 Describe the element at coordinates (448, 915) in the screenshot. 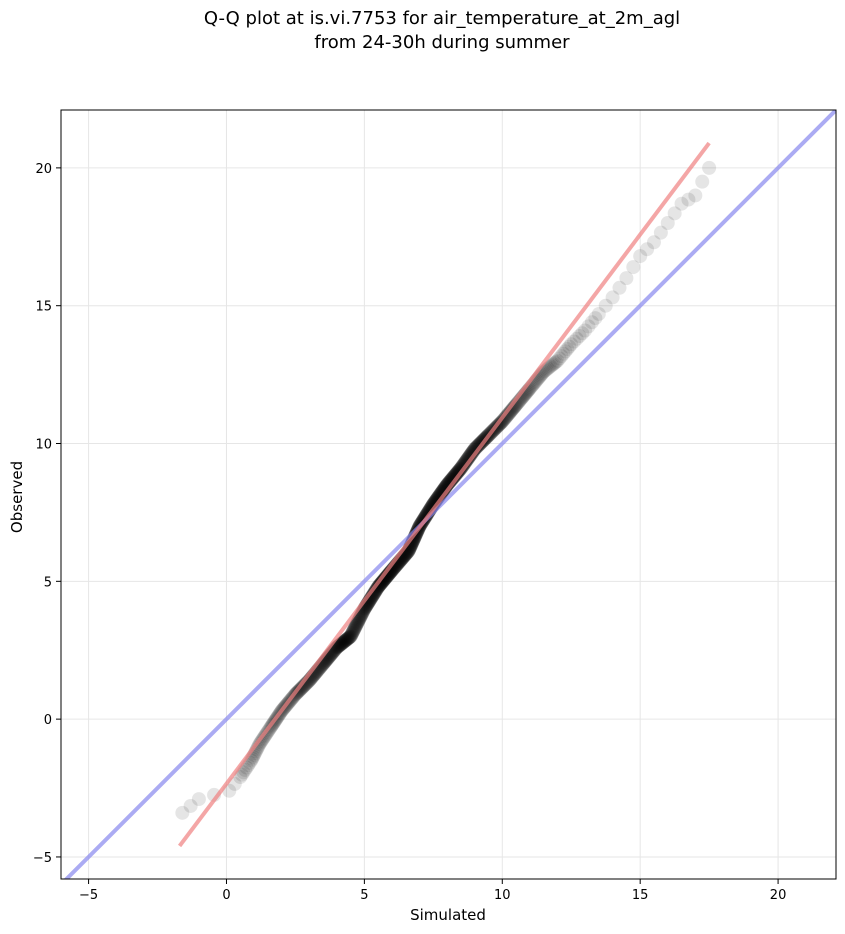

I see `x-axis-label: Simulated` at that location.